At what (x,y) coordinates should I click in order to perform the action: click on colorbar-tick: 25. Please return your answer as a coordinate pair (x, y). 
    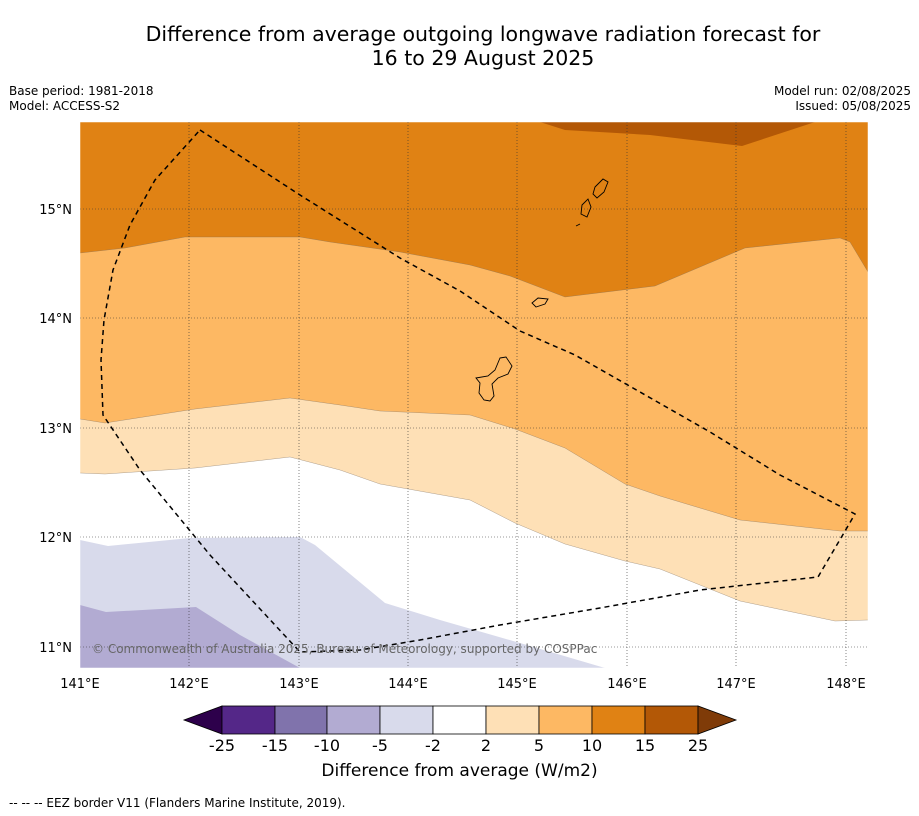
    Looking at the image, I should click on (698, 745).